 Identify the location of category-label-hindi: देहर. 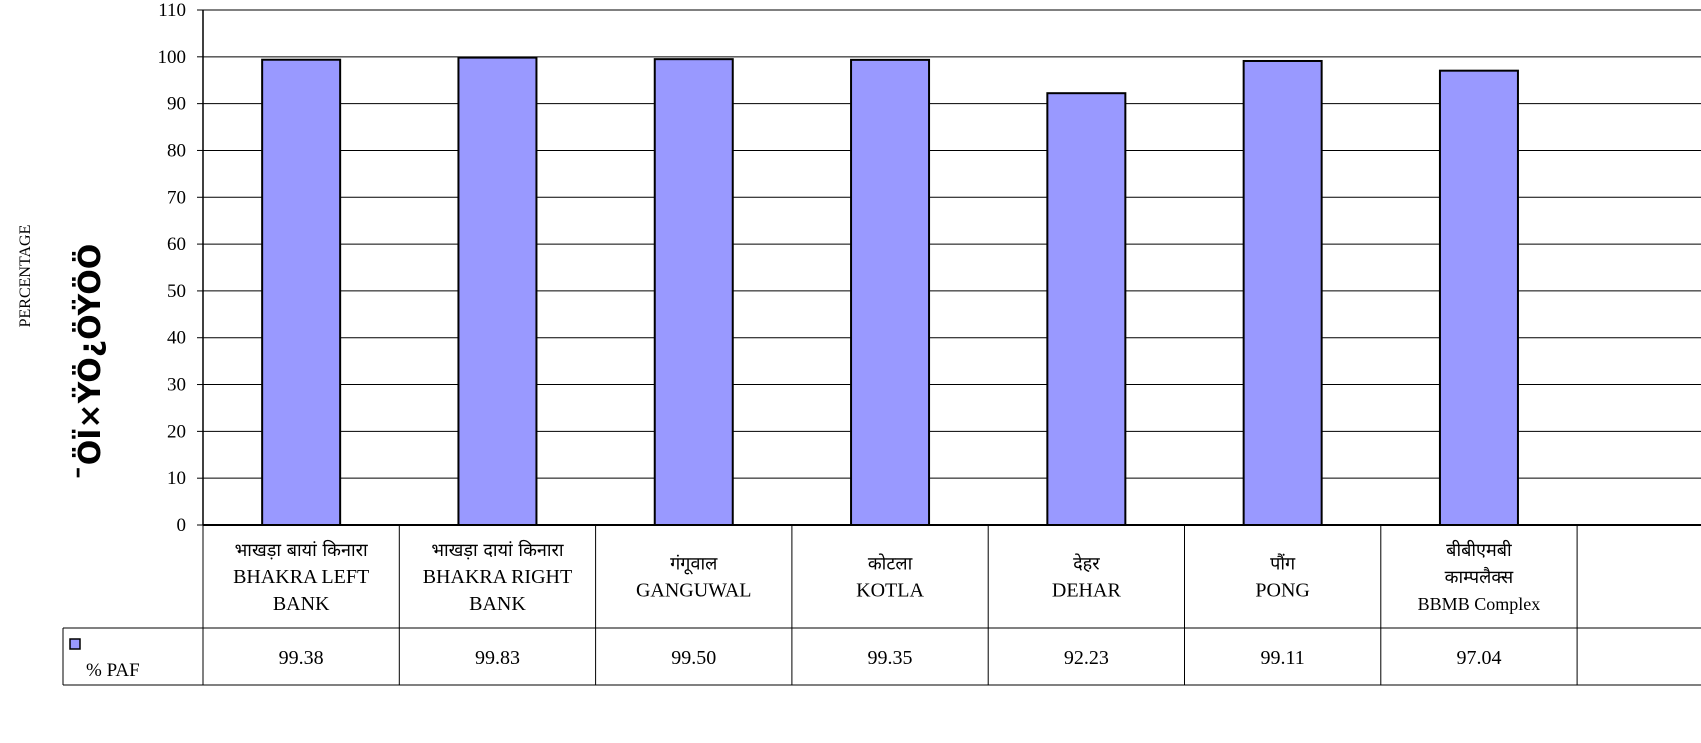
(1086, 564).